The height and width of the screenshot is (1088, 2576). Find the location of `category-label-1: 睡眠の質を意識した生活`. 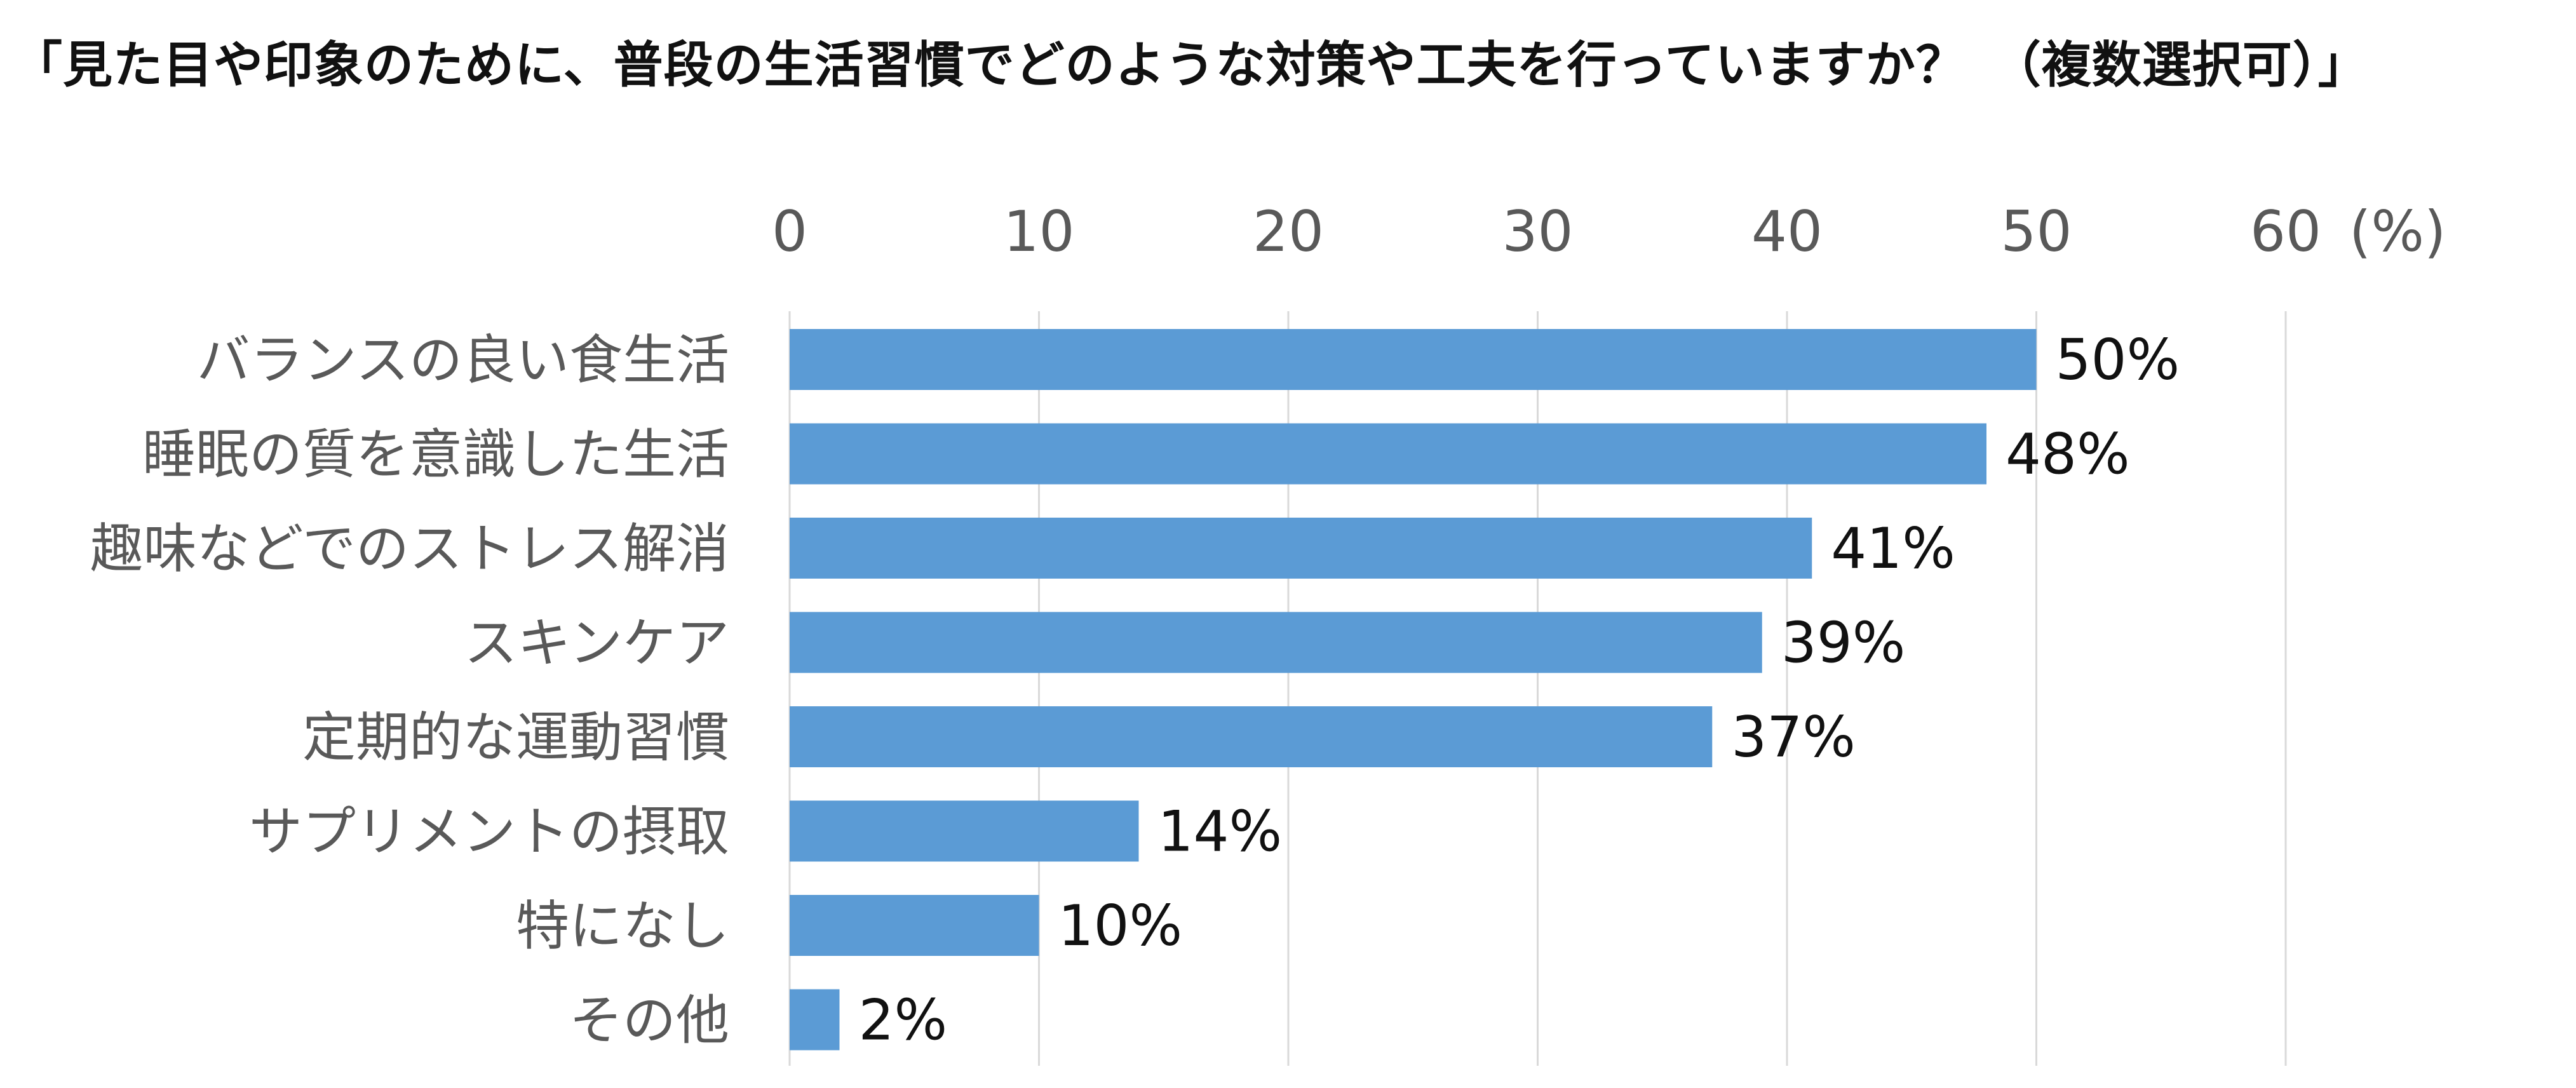

category-label-1: 睡眠の質を意識した生活 is located at coordinates (435, 455).